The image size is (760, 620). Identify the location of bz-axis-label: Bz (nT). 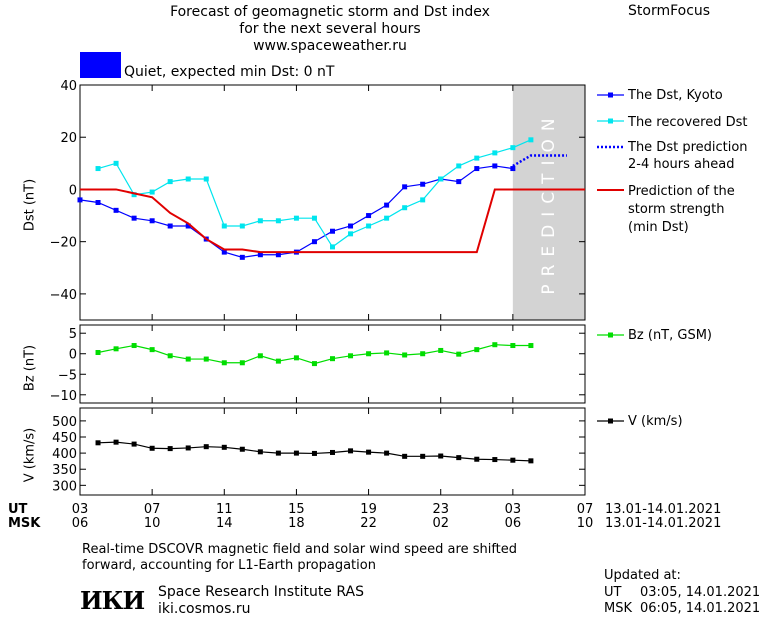
(30, 368).